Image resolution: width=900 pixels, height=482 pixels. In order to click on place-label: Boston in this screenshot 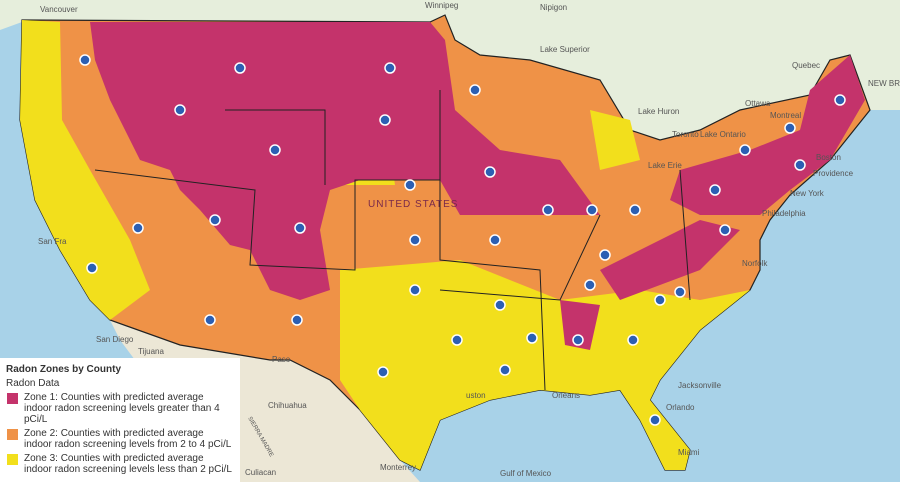, I will do `click(828, 157)`.